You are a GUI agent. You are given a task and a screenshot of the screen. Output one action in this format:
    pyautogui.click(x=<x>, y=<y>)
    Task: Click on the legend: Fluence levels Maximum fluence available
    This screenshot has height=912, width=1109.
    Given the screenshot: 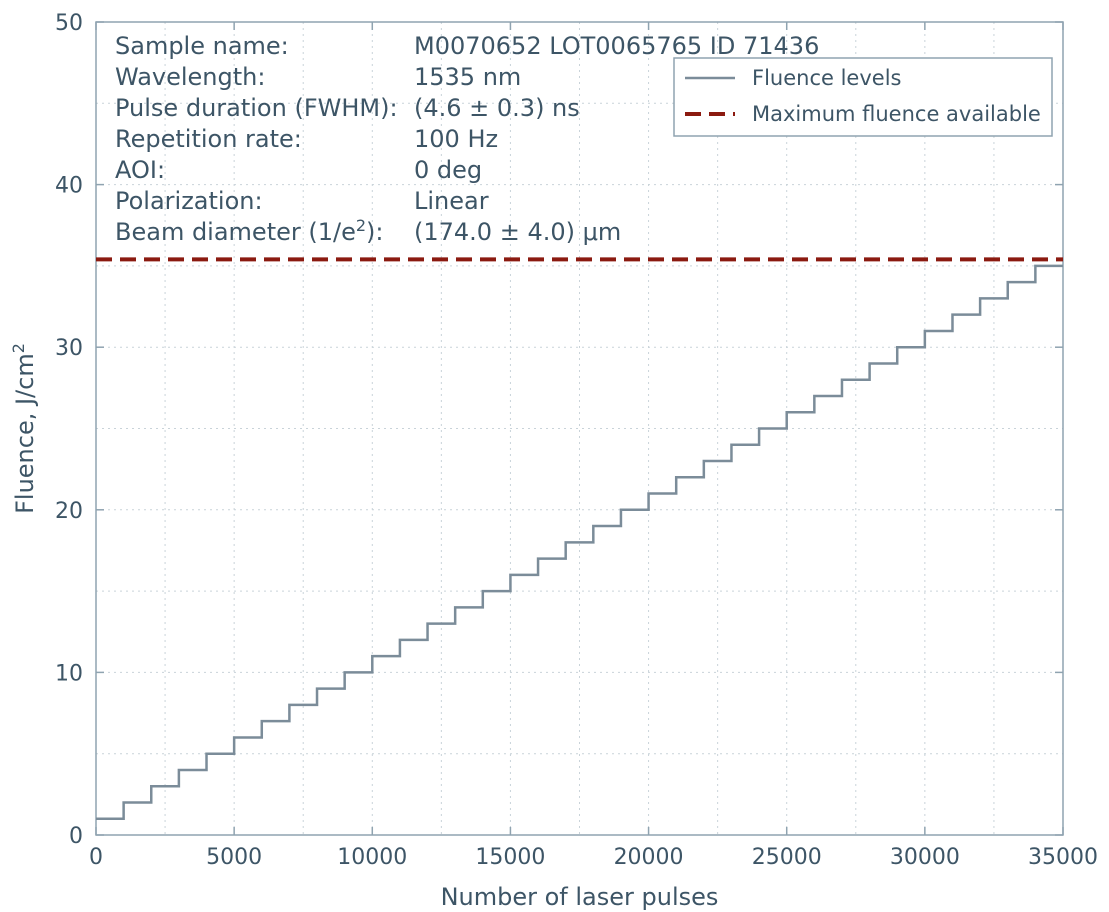 What is the action you would take?
    pyautogui.click(x=863, y=97)
    